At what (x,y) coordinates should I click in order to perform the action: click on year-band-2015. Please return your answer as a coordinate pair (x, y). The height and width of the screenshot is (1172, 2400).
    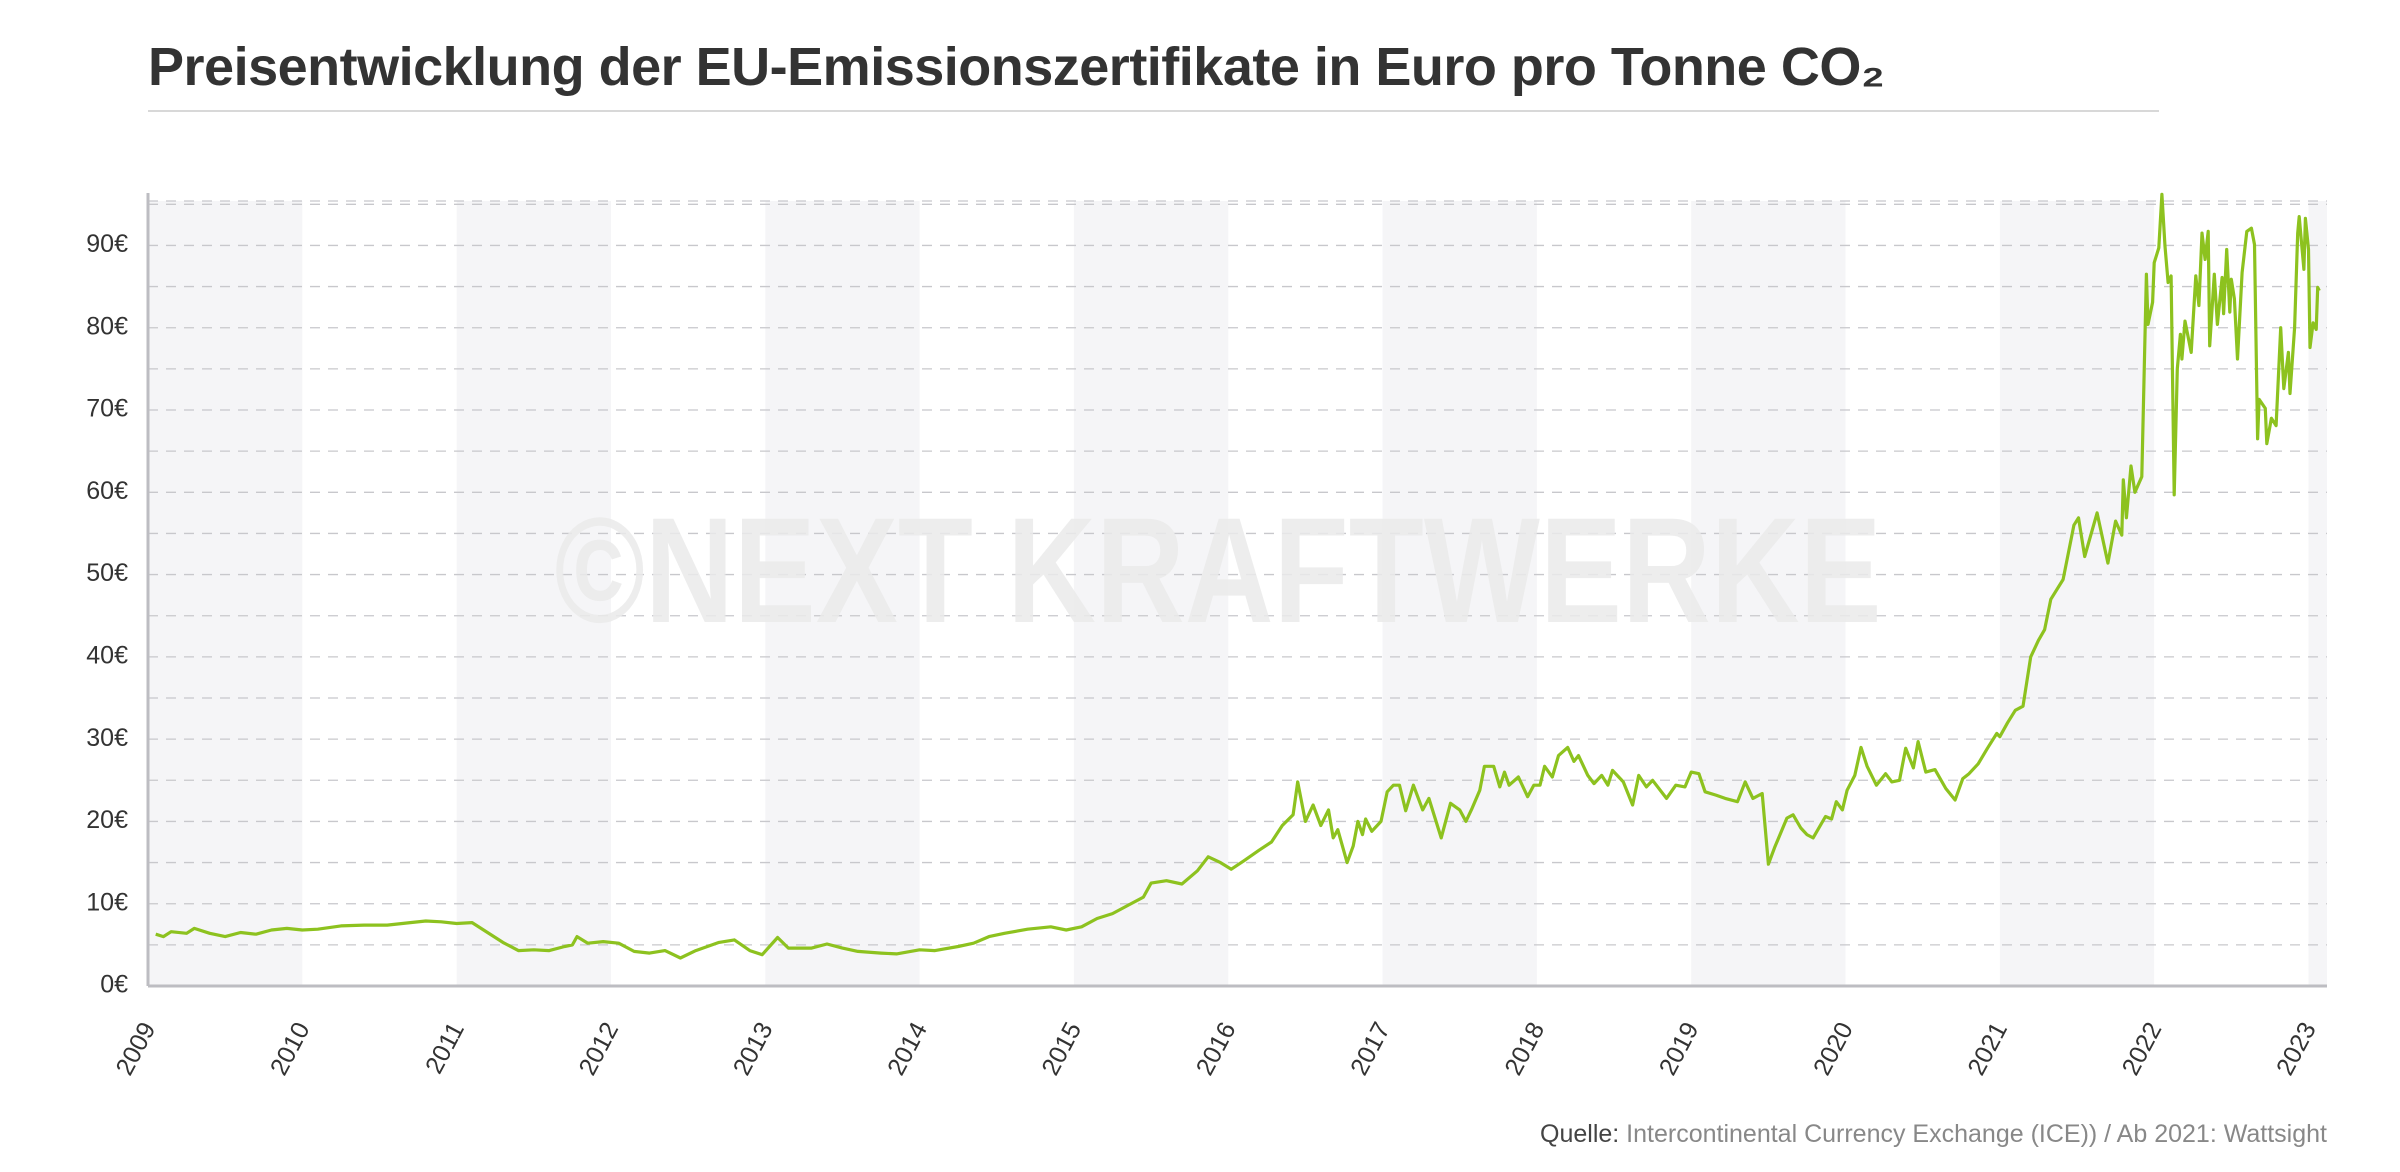
    Looking at the image, I should click on (1151, 593).